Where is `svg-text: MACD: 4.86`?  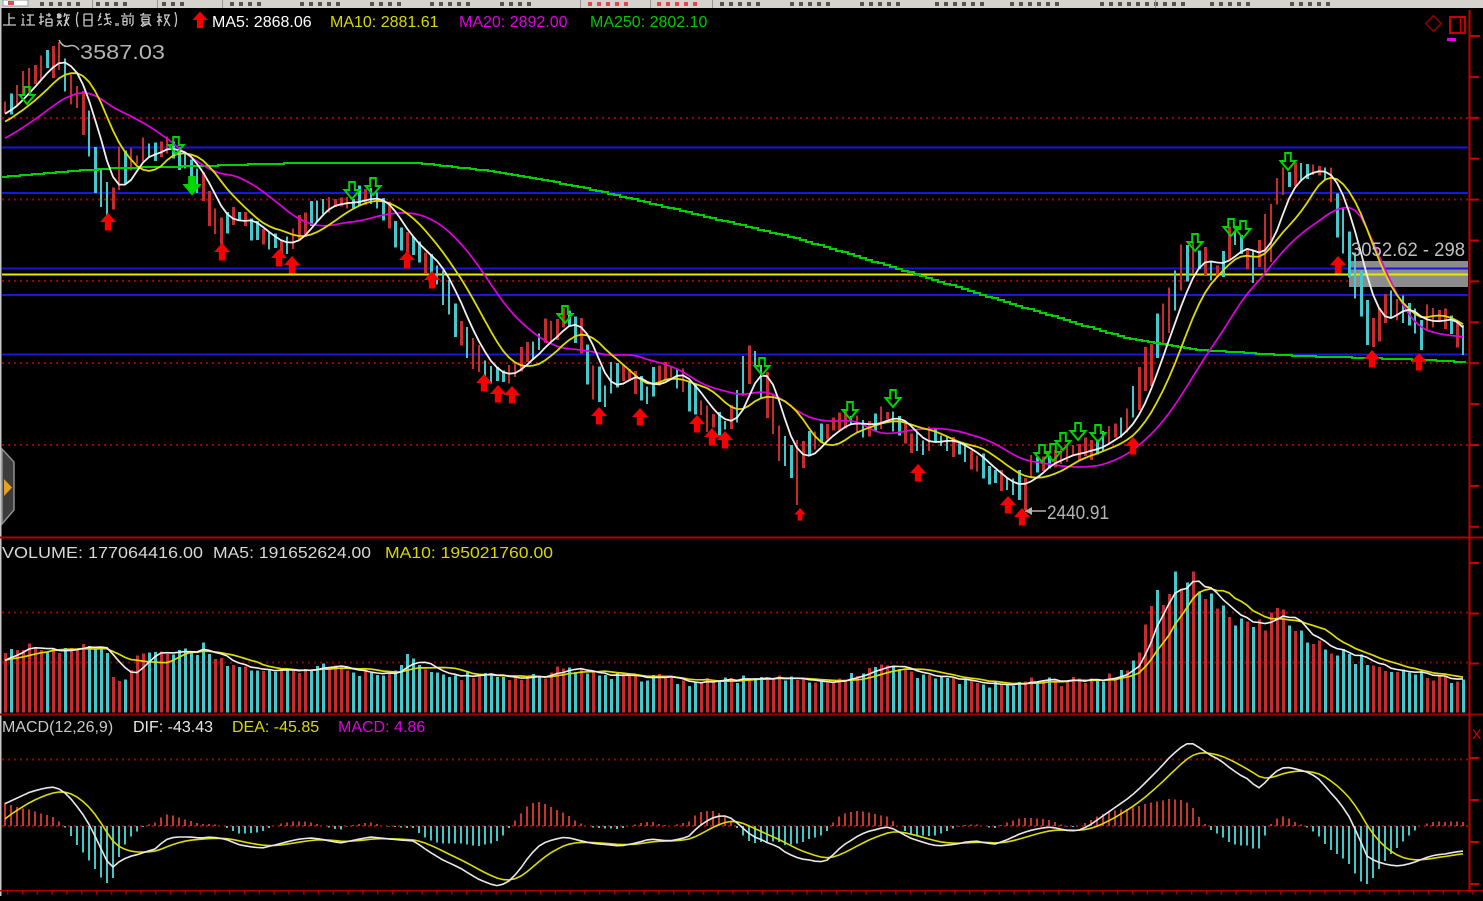
svg-text: MACD: 4.86 is located at coordinates (381, 727).